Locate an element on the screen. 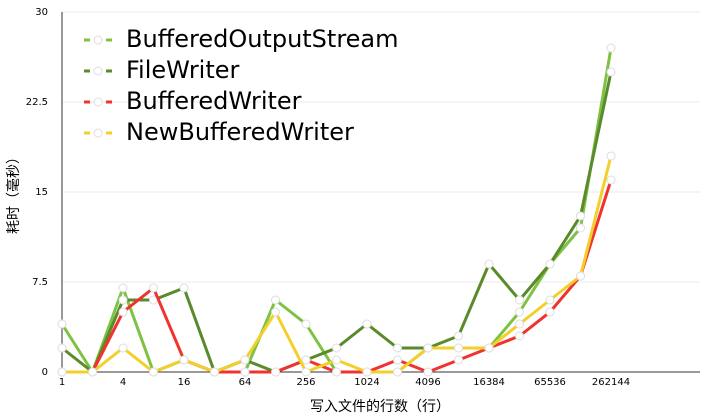  x-tick-label: 1 is located at coordinates (62, 382).